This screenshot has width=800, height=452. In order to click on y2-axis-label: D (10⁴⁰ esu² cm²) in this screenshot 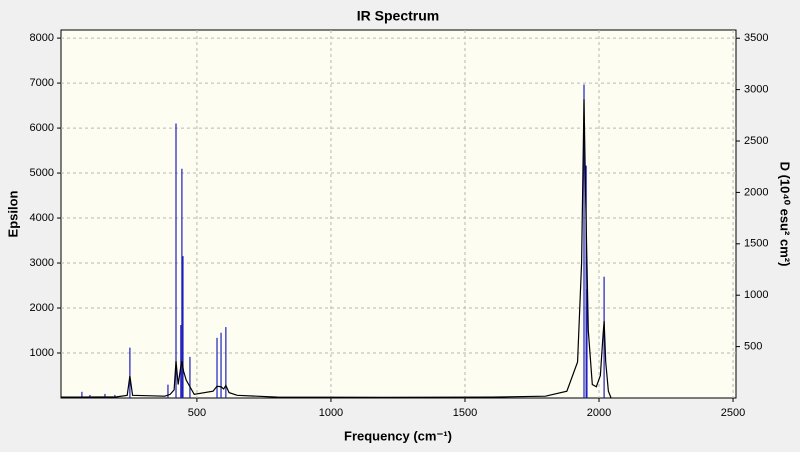, I will do `click(785, 214)`.